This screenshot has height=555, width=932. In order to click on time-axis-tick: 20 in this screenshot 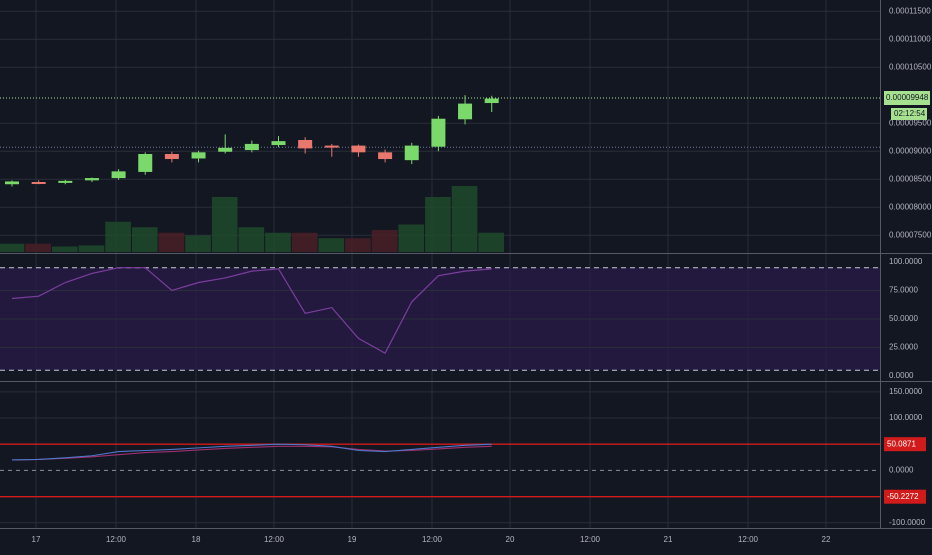, I will do `click(510, 539)`.